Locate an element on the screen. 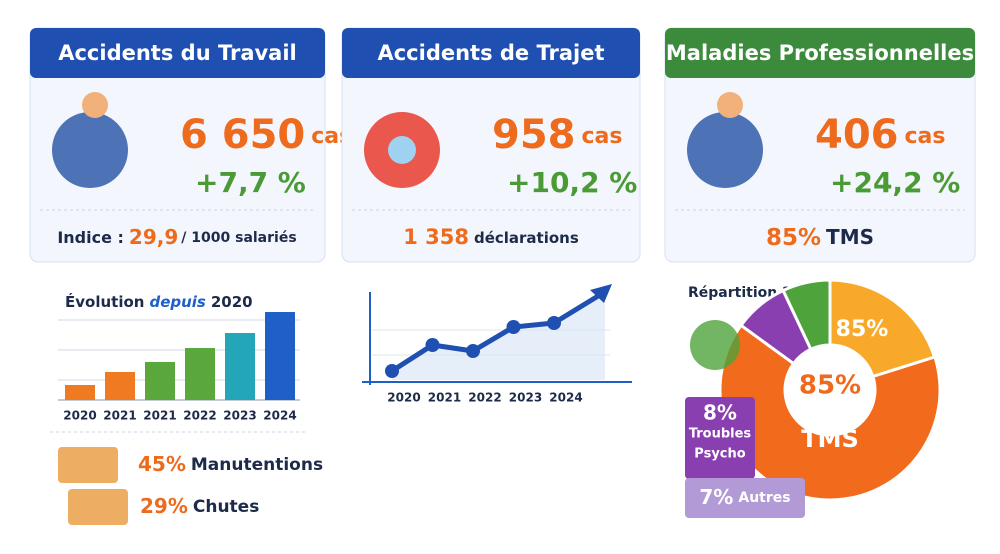  count-number: 958 is located at coordinates (534, 135).